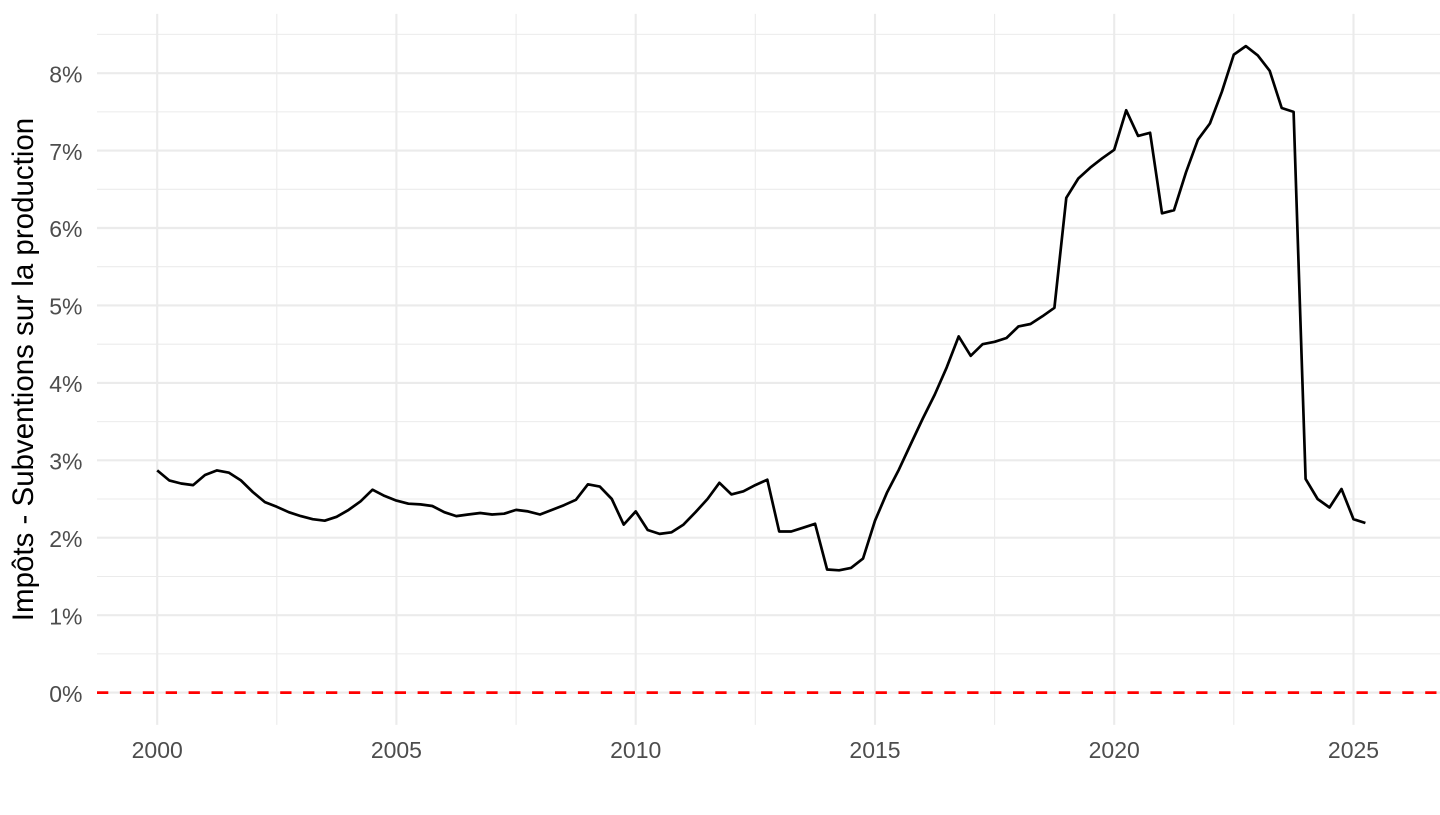 The image size is (1440, 815). I want to click on svg-text: 8%, so click(65, 74).